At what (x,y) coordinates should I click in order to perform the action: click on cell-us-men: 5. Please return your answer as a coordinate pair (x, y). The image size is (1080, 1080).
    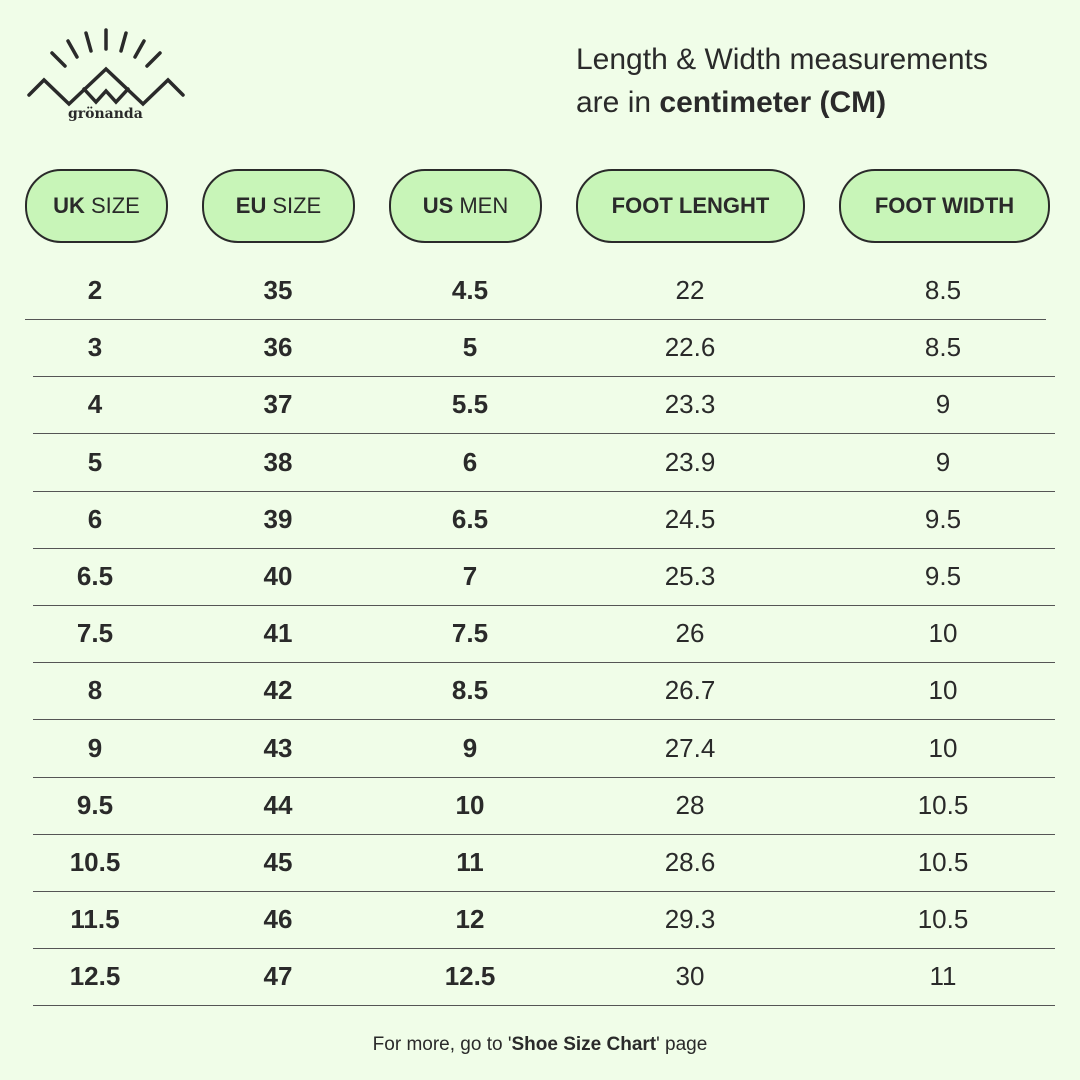
    Looking at the image, I should click on (470, 347).